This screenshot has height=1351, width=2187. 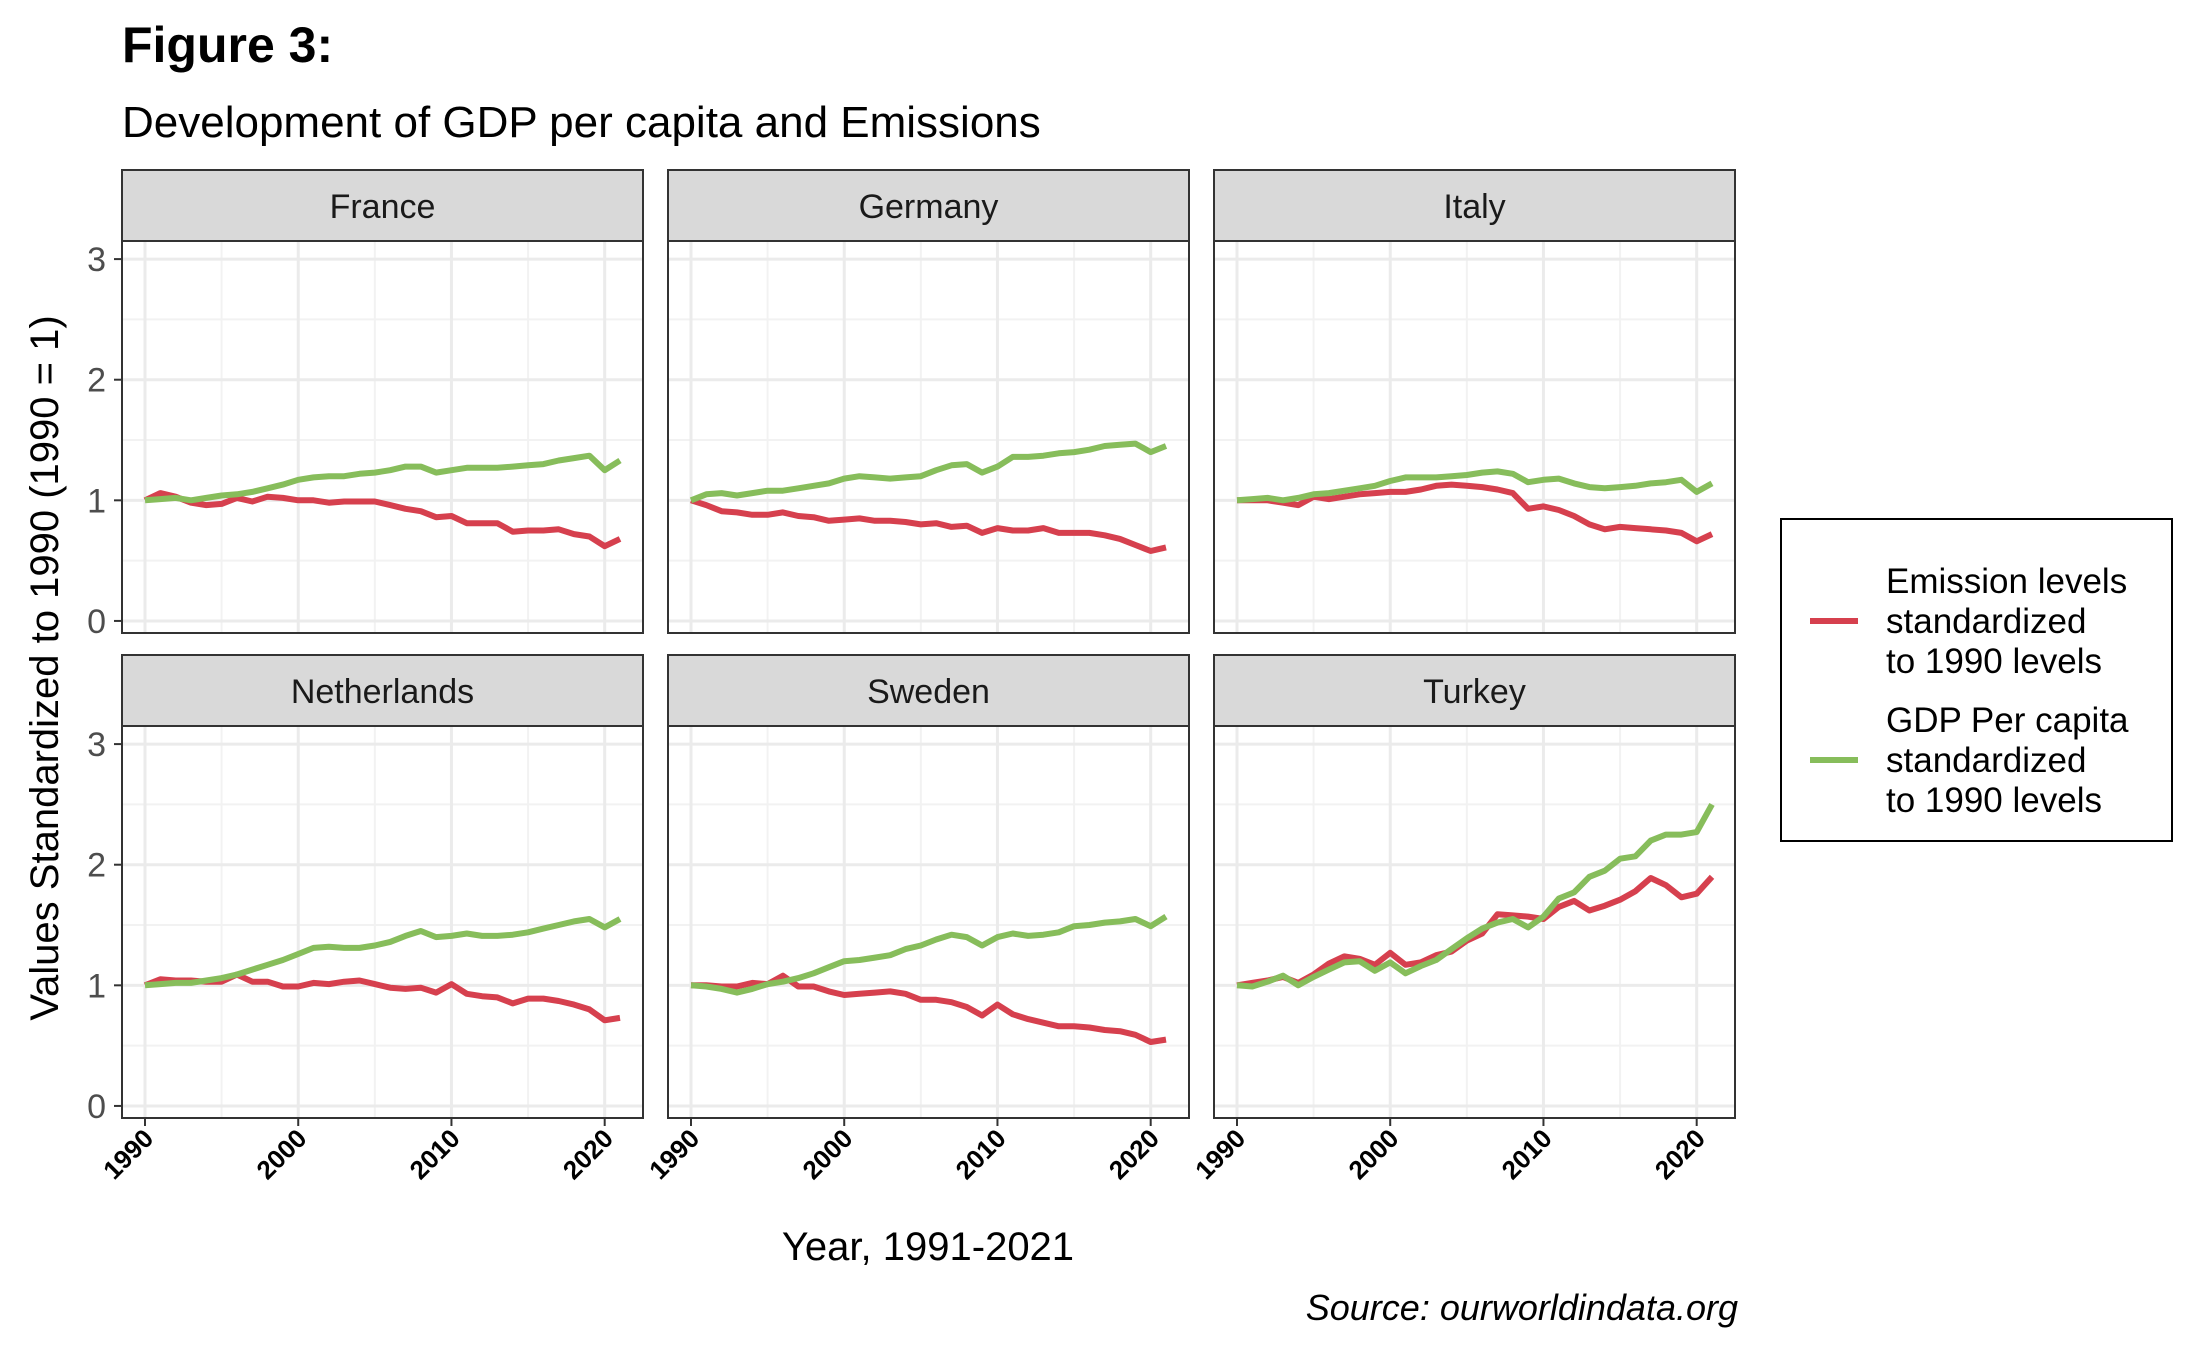 I want to click on facet-label: Germany, so click(x=929, y=207).